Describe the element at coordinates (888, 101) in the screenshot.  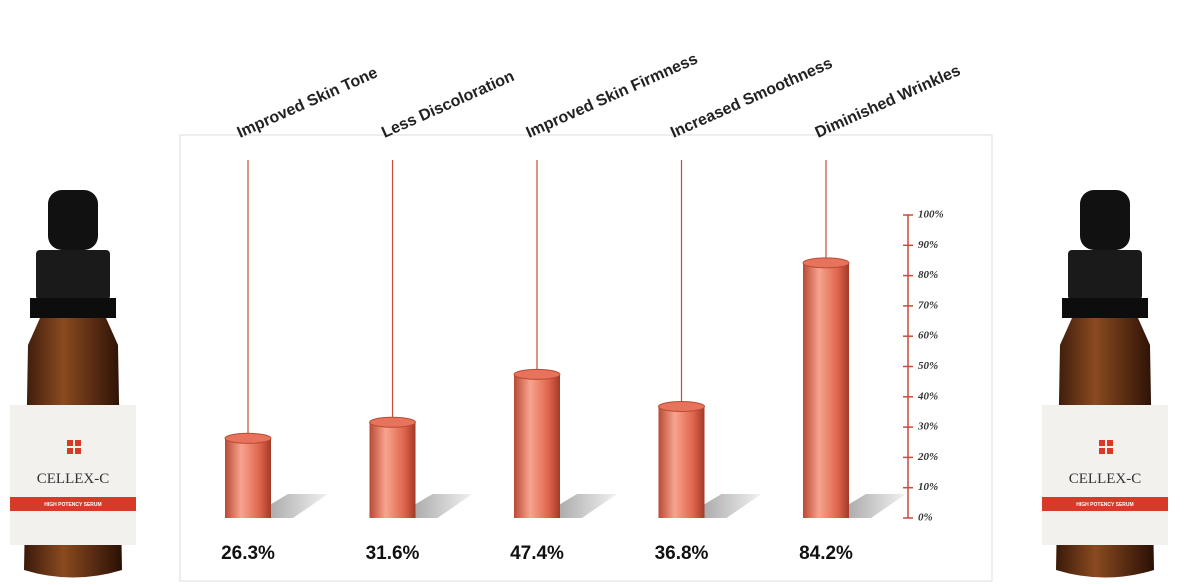
I see `category-label: Diminished Wrinkles` at that location.